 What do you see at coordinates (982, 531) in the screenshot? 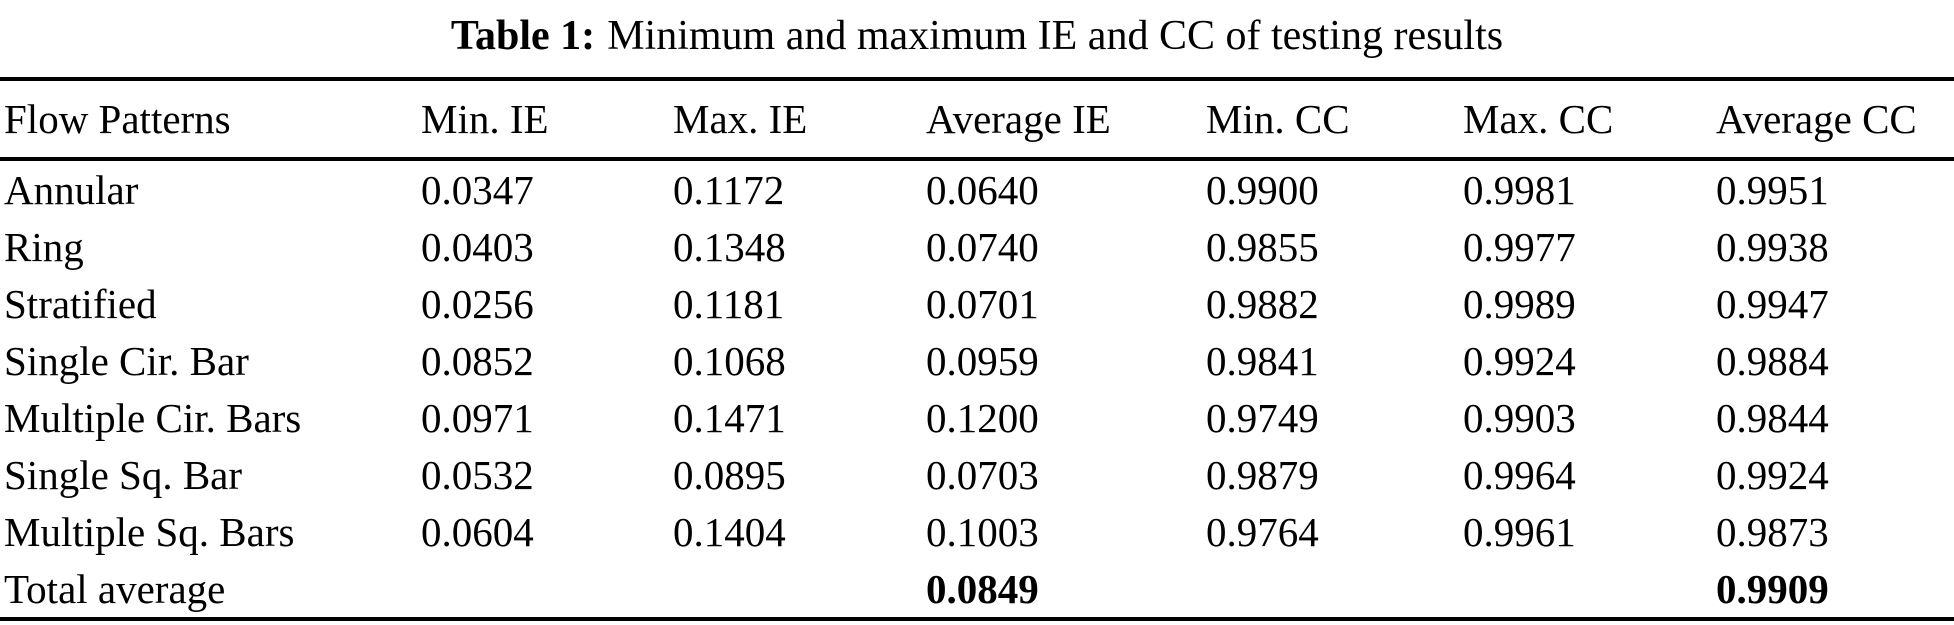
I see `value-cell: 0.1003` at bounding box center [982, 531].